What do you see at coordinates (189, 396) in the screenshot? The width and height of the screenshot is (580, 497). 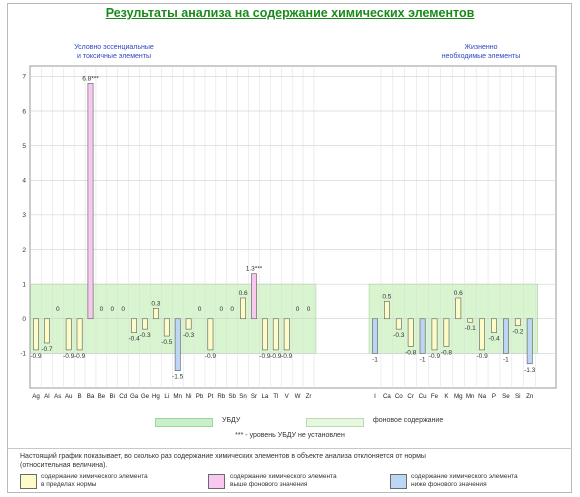 I see `x-tick-label-ni: Ni` at bounding box center [189, 396].